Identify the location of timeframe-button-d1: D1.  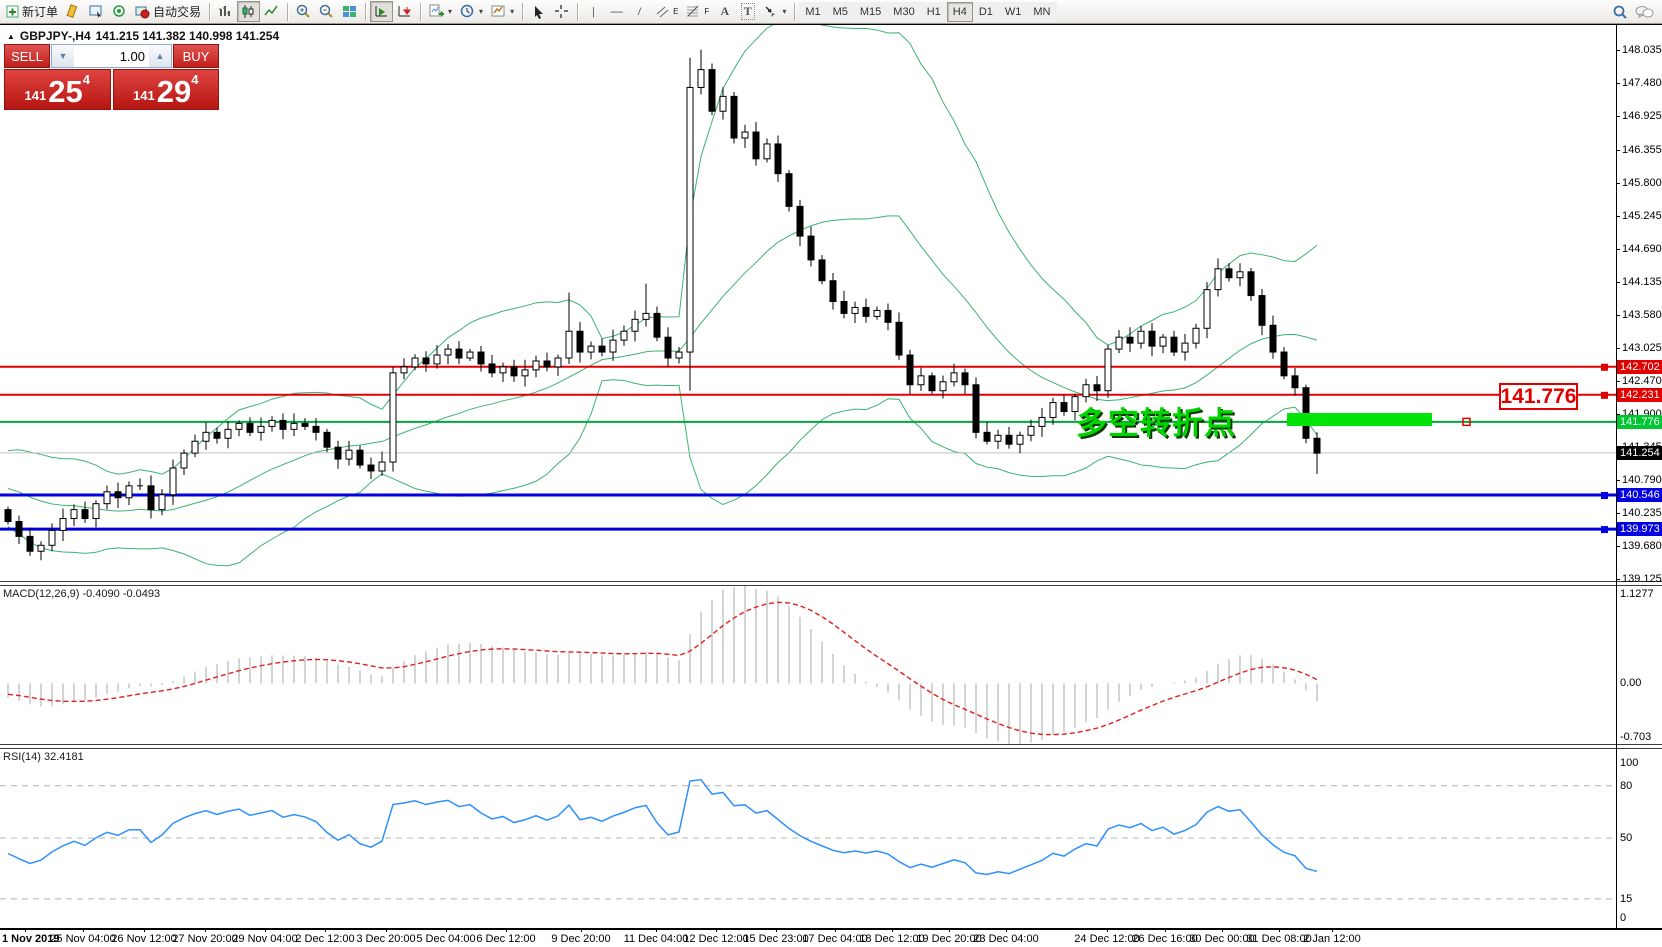
(985, 11).